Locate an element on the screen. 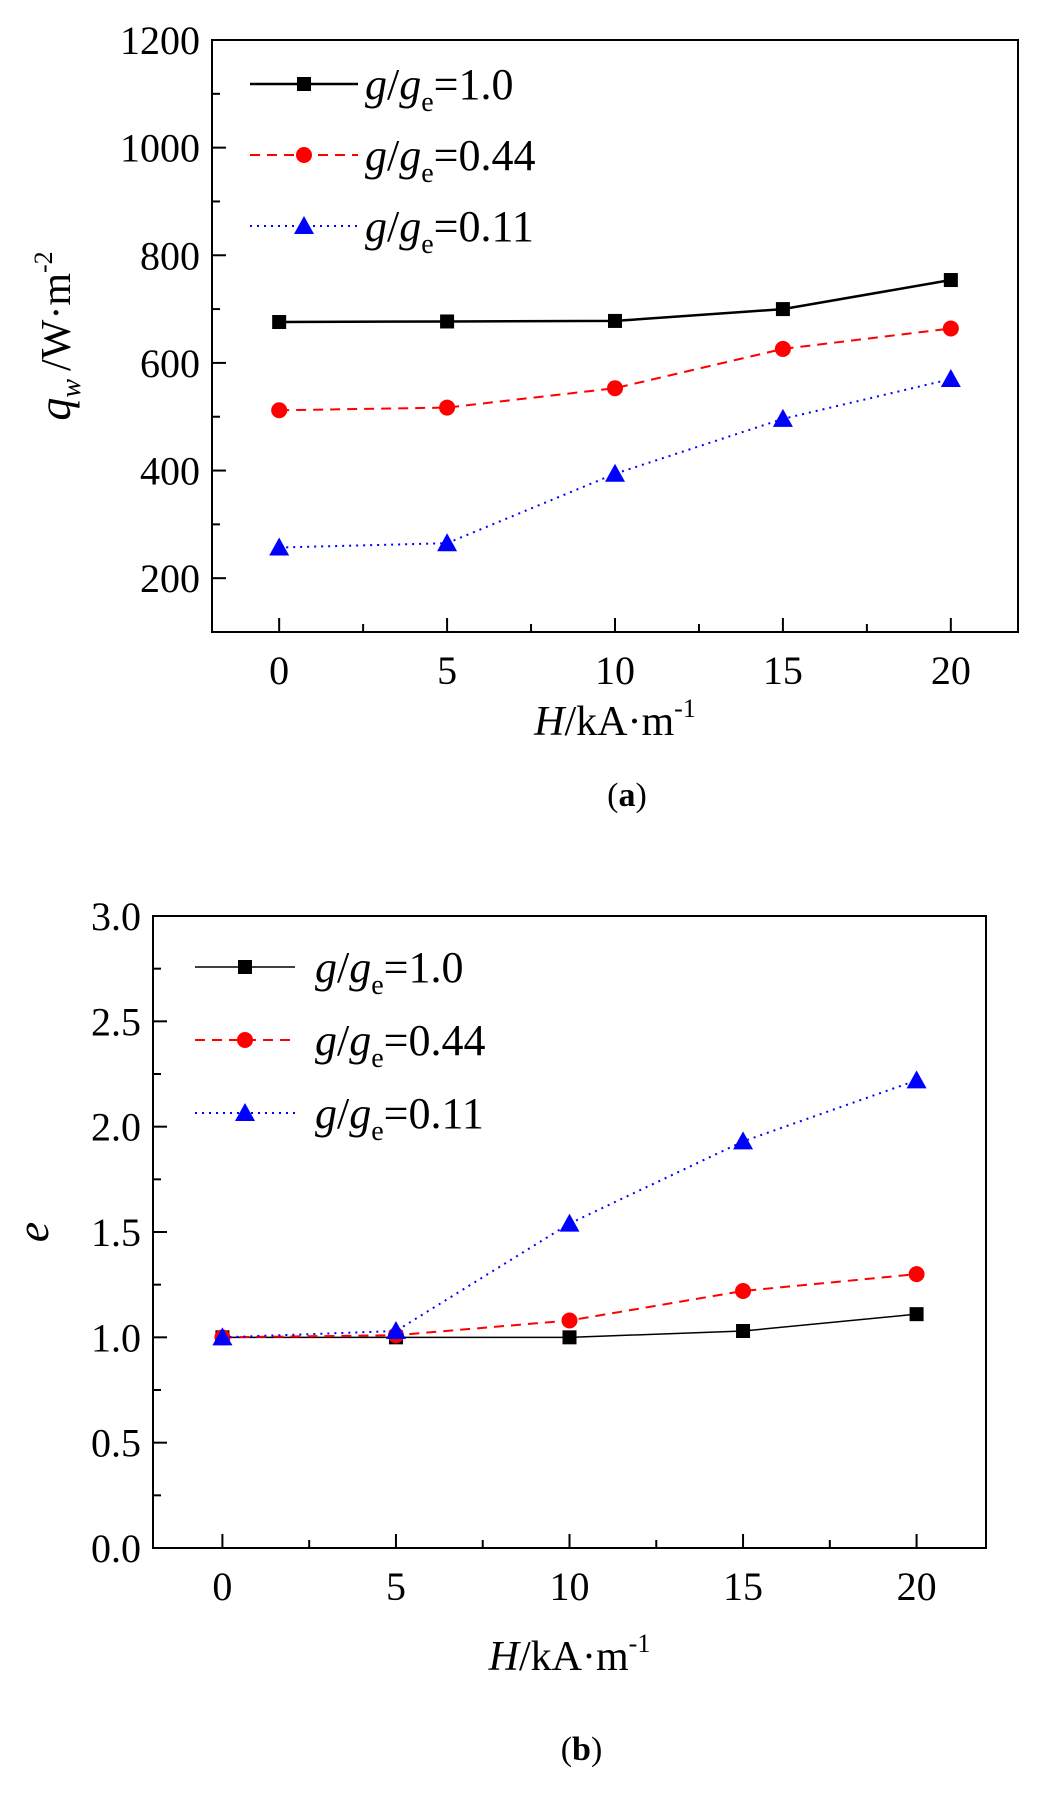 The width and height of the screenshot is (1041, 1794). y-tick-label: 1.5 is located at coordinates (116, 1232).